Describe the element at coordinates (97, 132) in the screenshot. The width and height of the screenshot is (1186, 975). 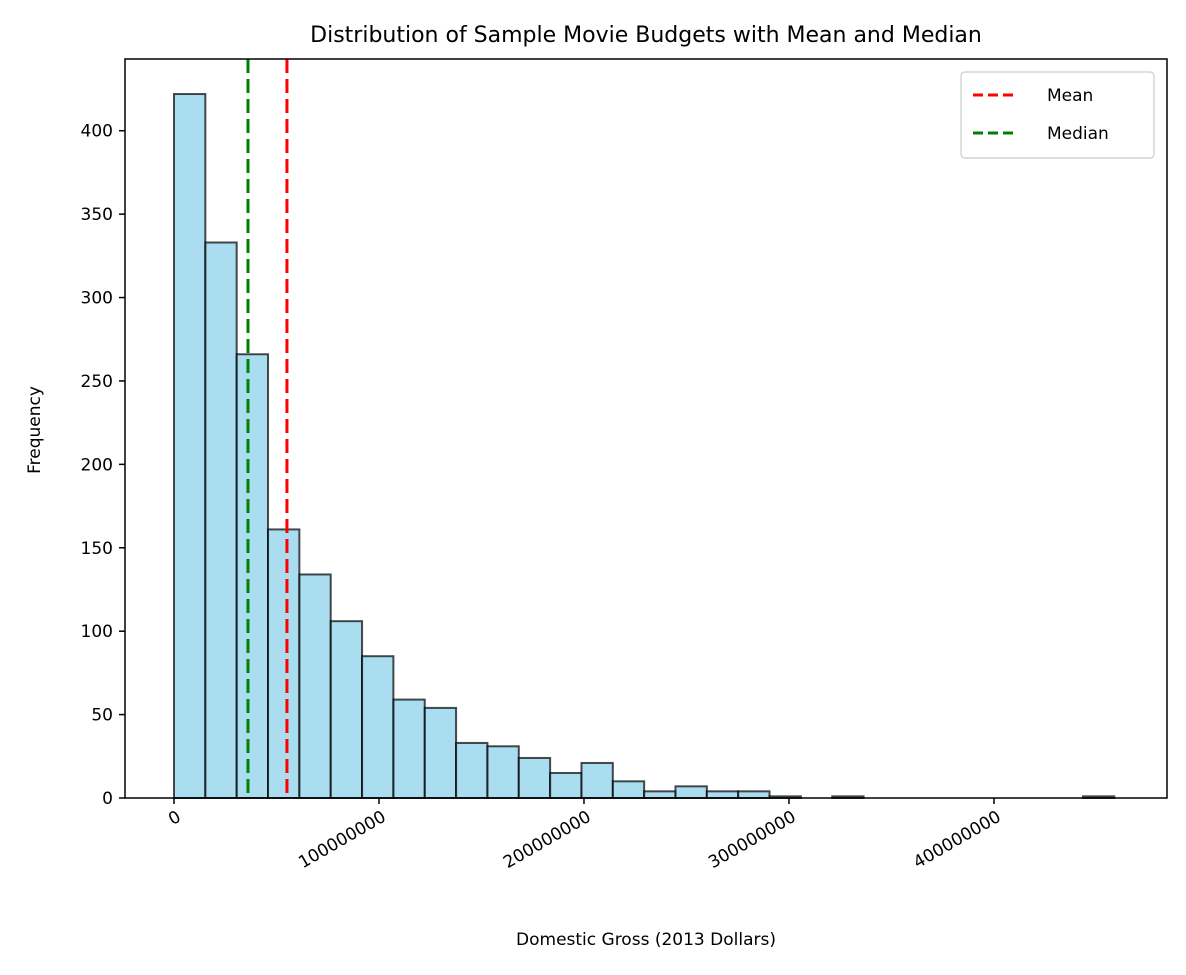
I see `y-tick-label: 400` at that location.